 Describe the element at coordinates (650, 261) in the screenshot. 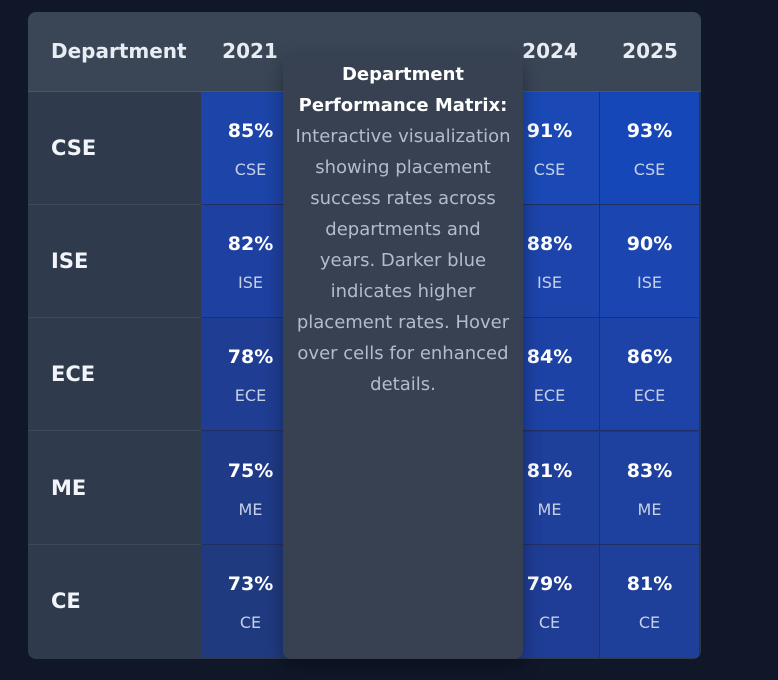

I see `matrix-cell: 90% ISE` at that location.